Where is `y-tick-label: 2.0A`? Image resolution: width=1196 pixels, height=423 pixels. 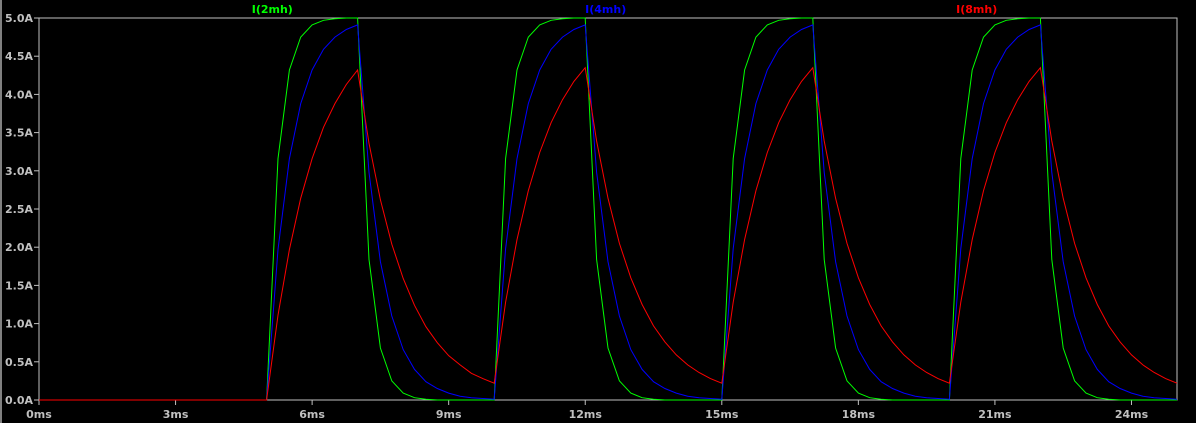 y-tick-label: 2.0A is located at coordinates (19, 247).